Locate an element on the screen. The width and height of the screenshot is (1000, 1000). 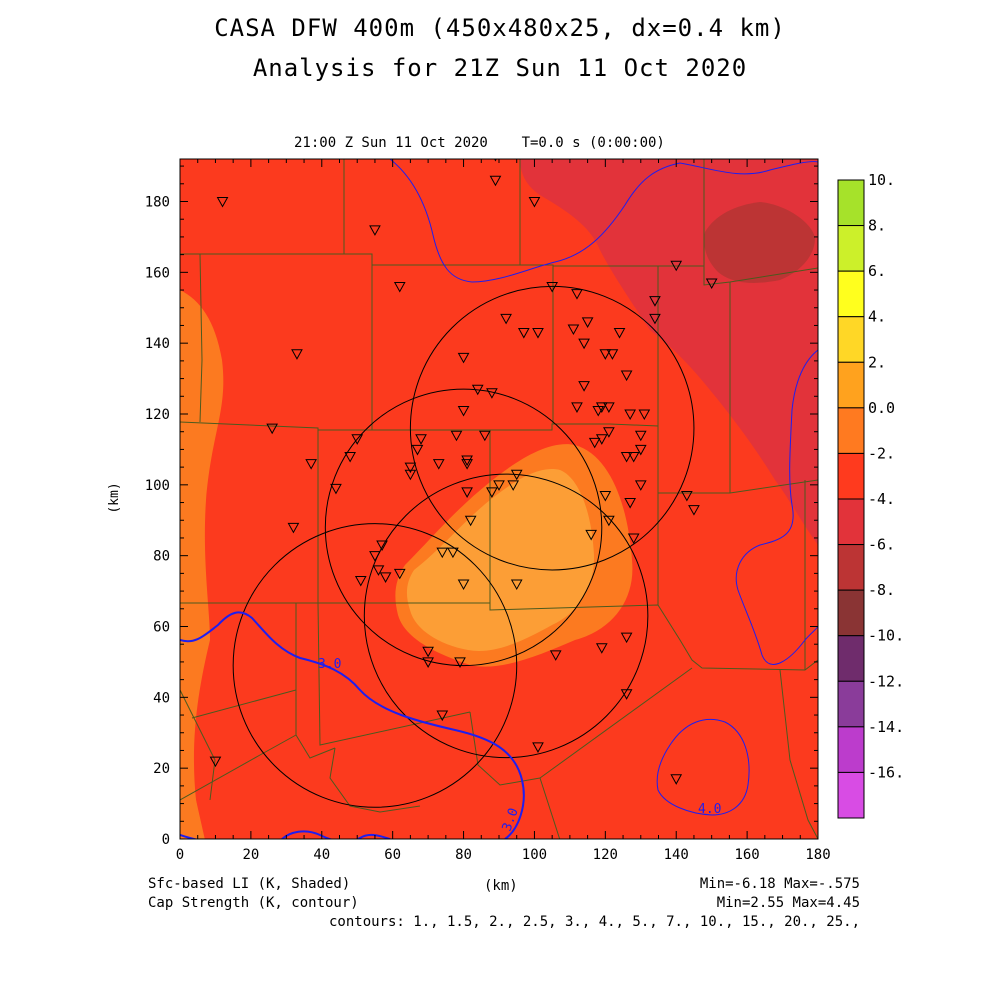
colorbar-label: -6. is located at coordinates (881, 545).